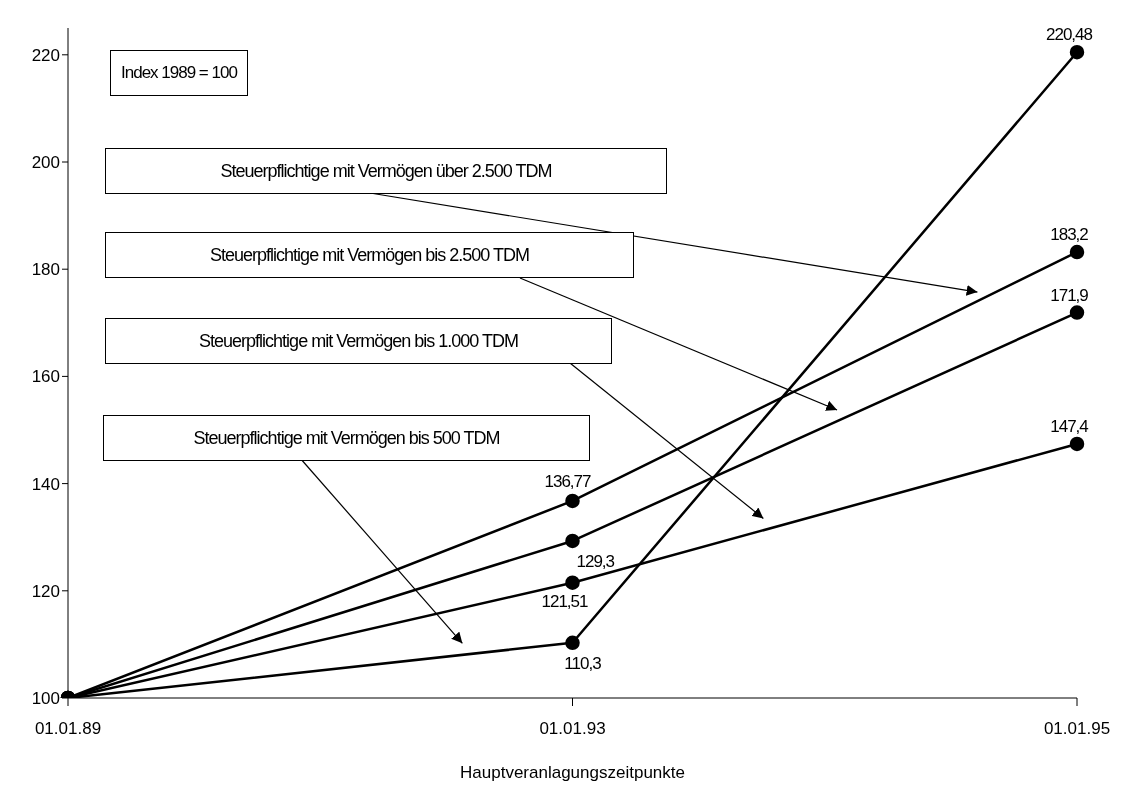 Image resolution: width=1145 pixels, height=798 pixels. Describe the element at coordinates (595, 561) in the screenshot. I see `data-label: 129,3` at that location.